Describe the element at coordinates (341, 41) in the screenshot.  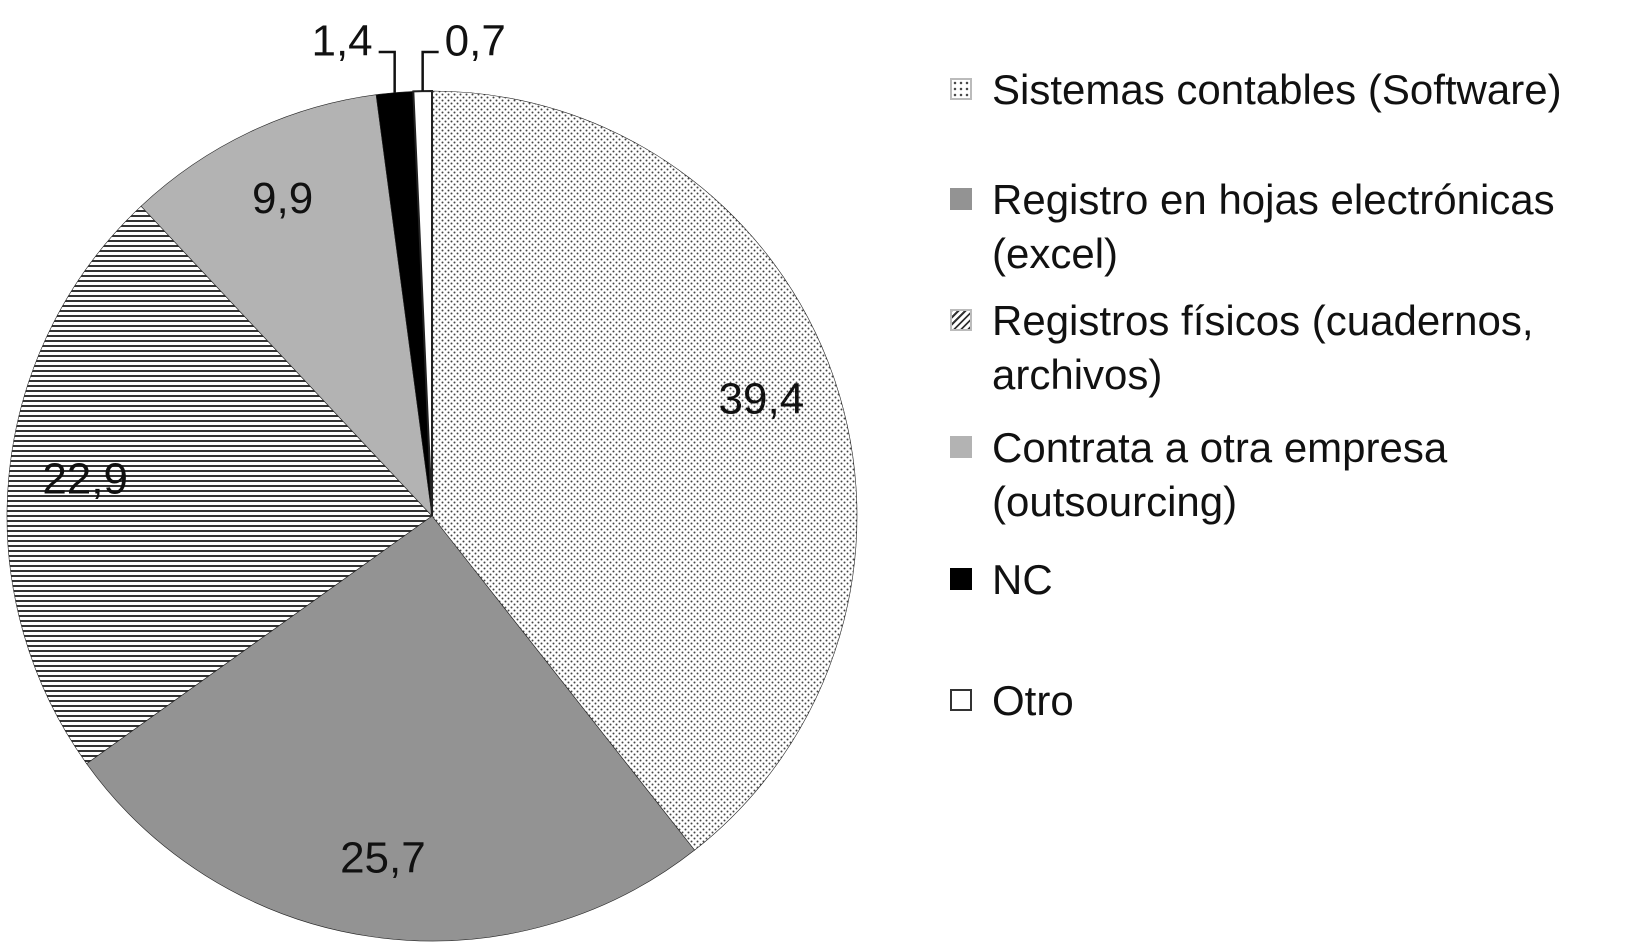
I see `data-label: 1,4` at that location.